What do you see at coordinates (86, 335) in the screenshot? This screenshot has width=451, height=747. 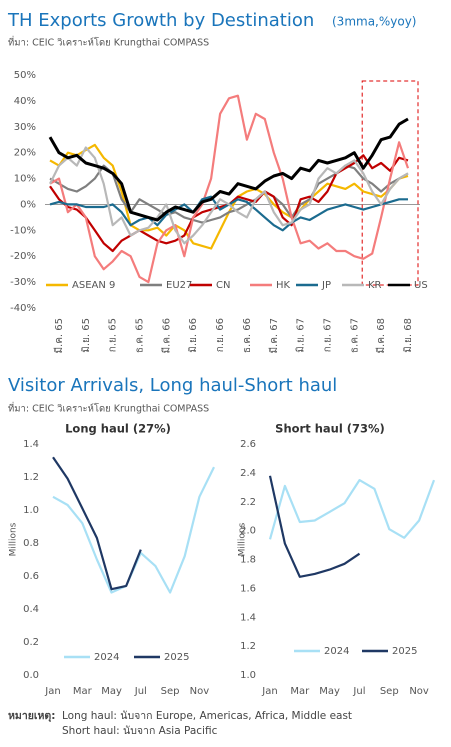 I see `x-tick-label: มิ.ย. 65` at bounding box center [86, 335].